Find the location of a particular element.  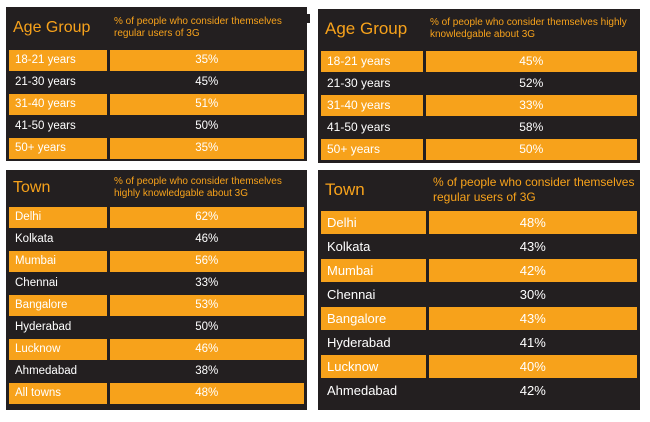

table-row: 41-50 years 58% is located at coordinates (479, 126).